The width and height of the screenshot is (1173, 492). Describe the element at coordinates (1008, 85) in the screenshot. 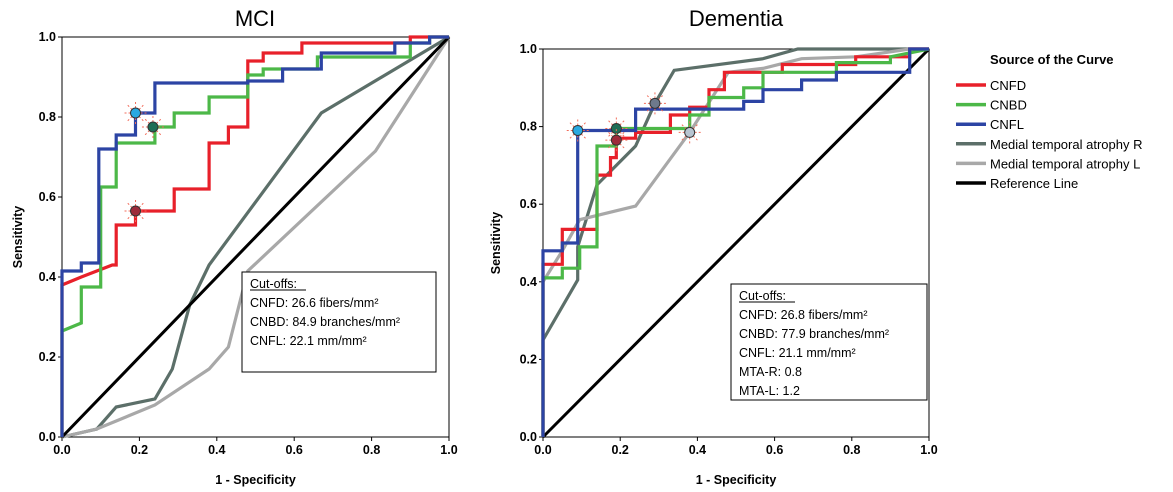

I see `legend-item-label: CNFD` at that location.